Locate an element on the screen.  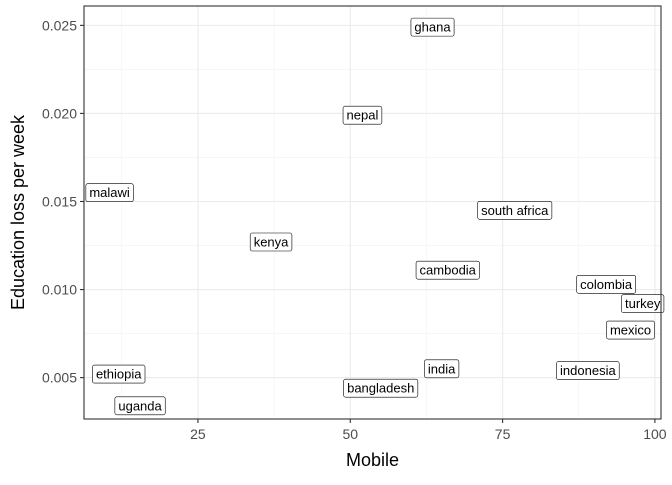
point-label-text: nepal is located at coordinates (363, 115).